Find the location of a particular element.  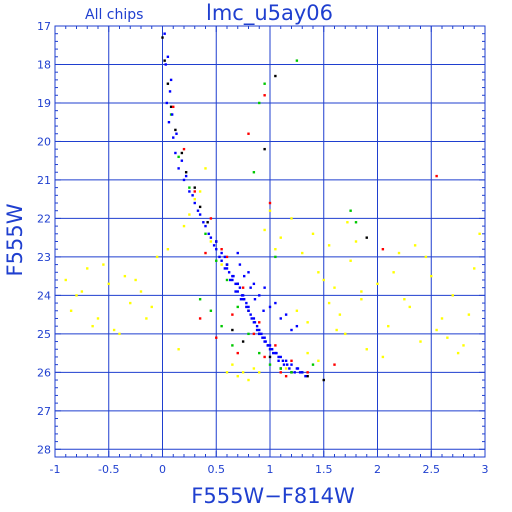

x-tick-label: 2 is located at coordinates (377, 469).